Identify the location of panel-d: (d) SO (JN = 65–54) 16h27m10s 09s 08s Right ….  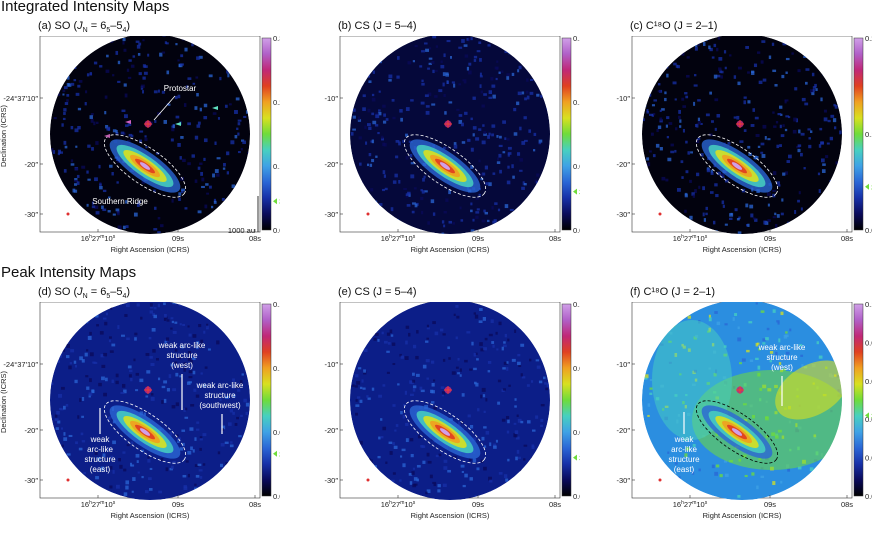
(140, 410).